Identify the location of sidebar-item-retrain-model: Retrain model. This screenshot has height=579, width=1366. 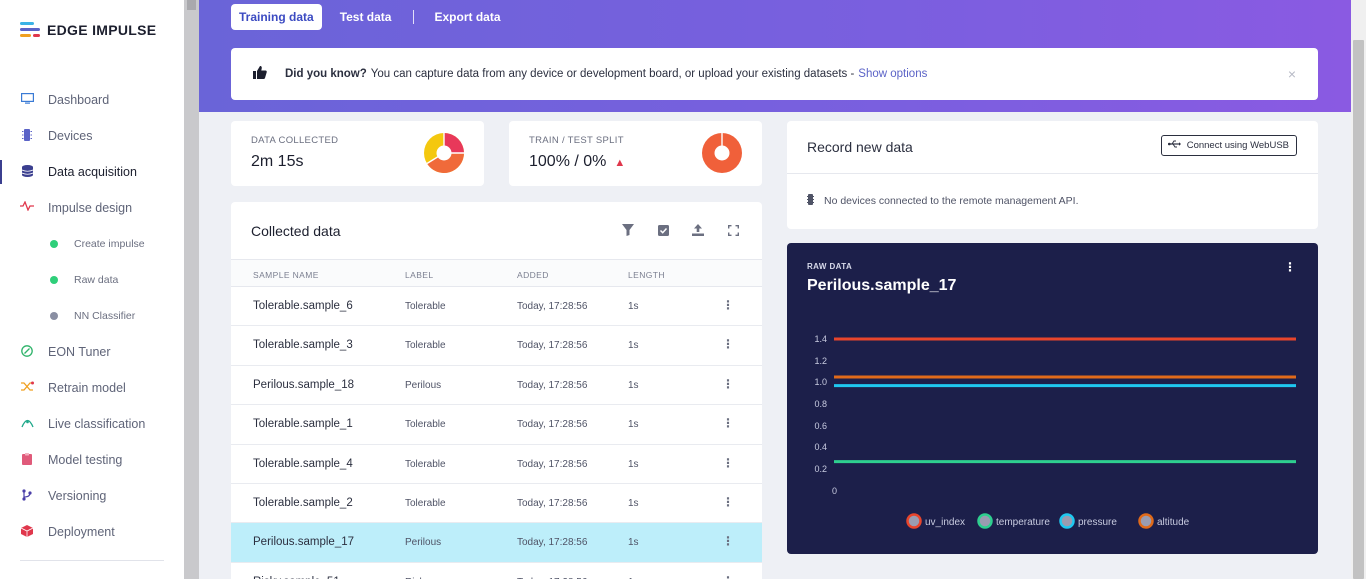
(92, 388).